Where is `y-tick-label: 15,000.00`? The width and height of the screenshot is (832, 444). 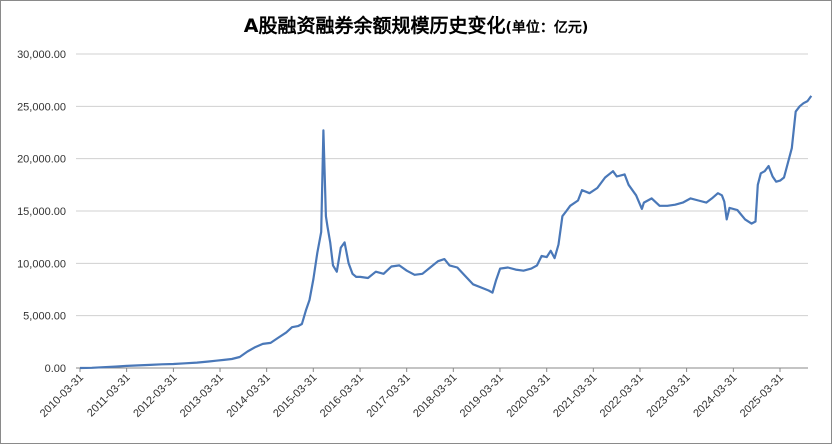
y-tick-label: 15,000.00 is located at coordinates (41, 212).